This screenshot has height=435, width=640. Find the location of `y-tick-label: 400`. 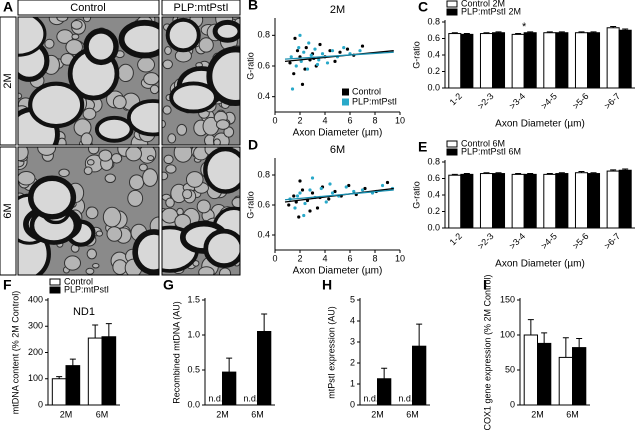

y-tick-label: 400 is located at coordinates (35, 299).